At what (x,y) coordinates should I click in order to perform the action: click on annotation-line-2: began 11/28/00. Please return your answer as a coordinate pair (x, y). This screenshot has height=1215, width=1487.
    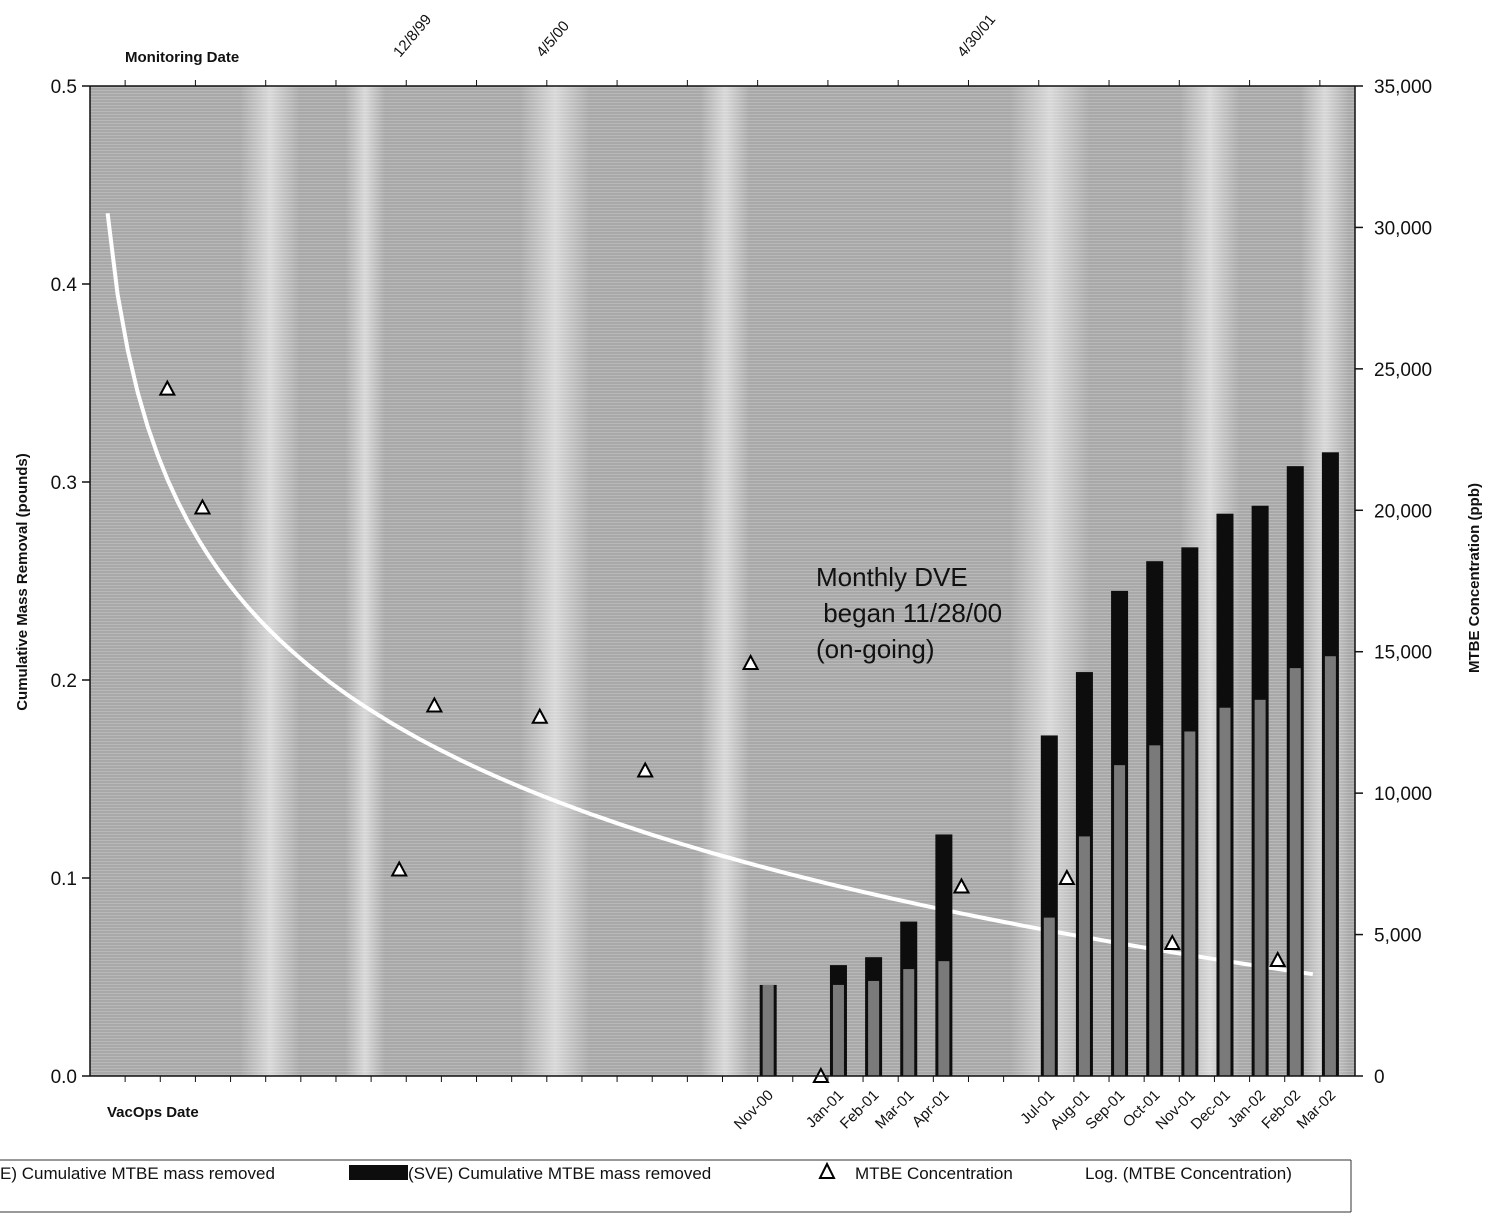
    Looking at the image, I should click on (909, 613).